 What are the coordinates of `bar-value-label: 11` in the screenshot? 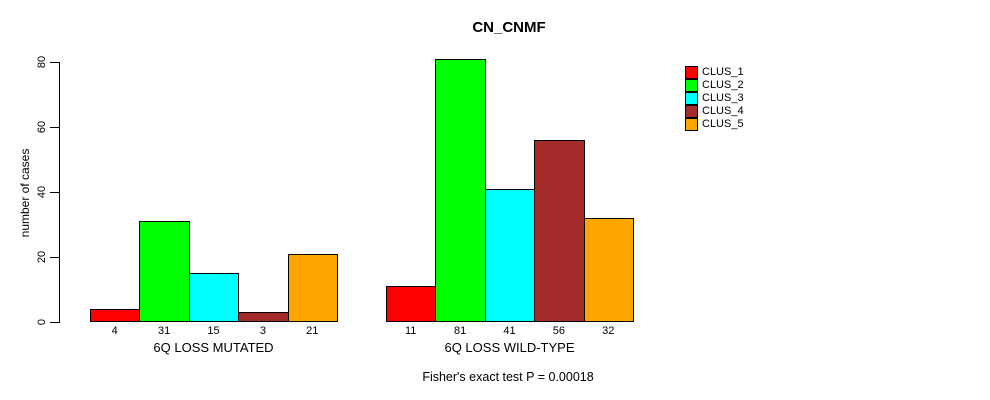 It's located at (410, 331).